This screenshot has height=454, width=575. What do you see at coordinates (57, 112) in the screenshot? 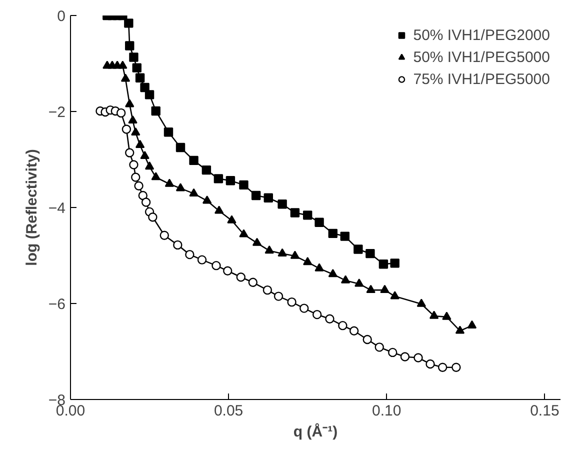
I see `y-tick-label: −2` at bounding box center [57, 112].